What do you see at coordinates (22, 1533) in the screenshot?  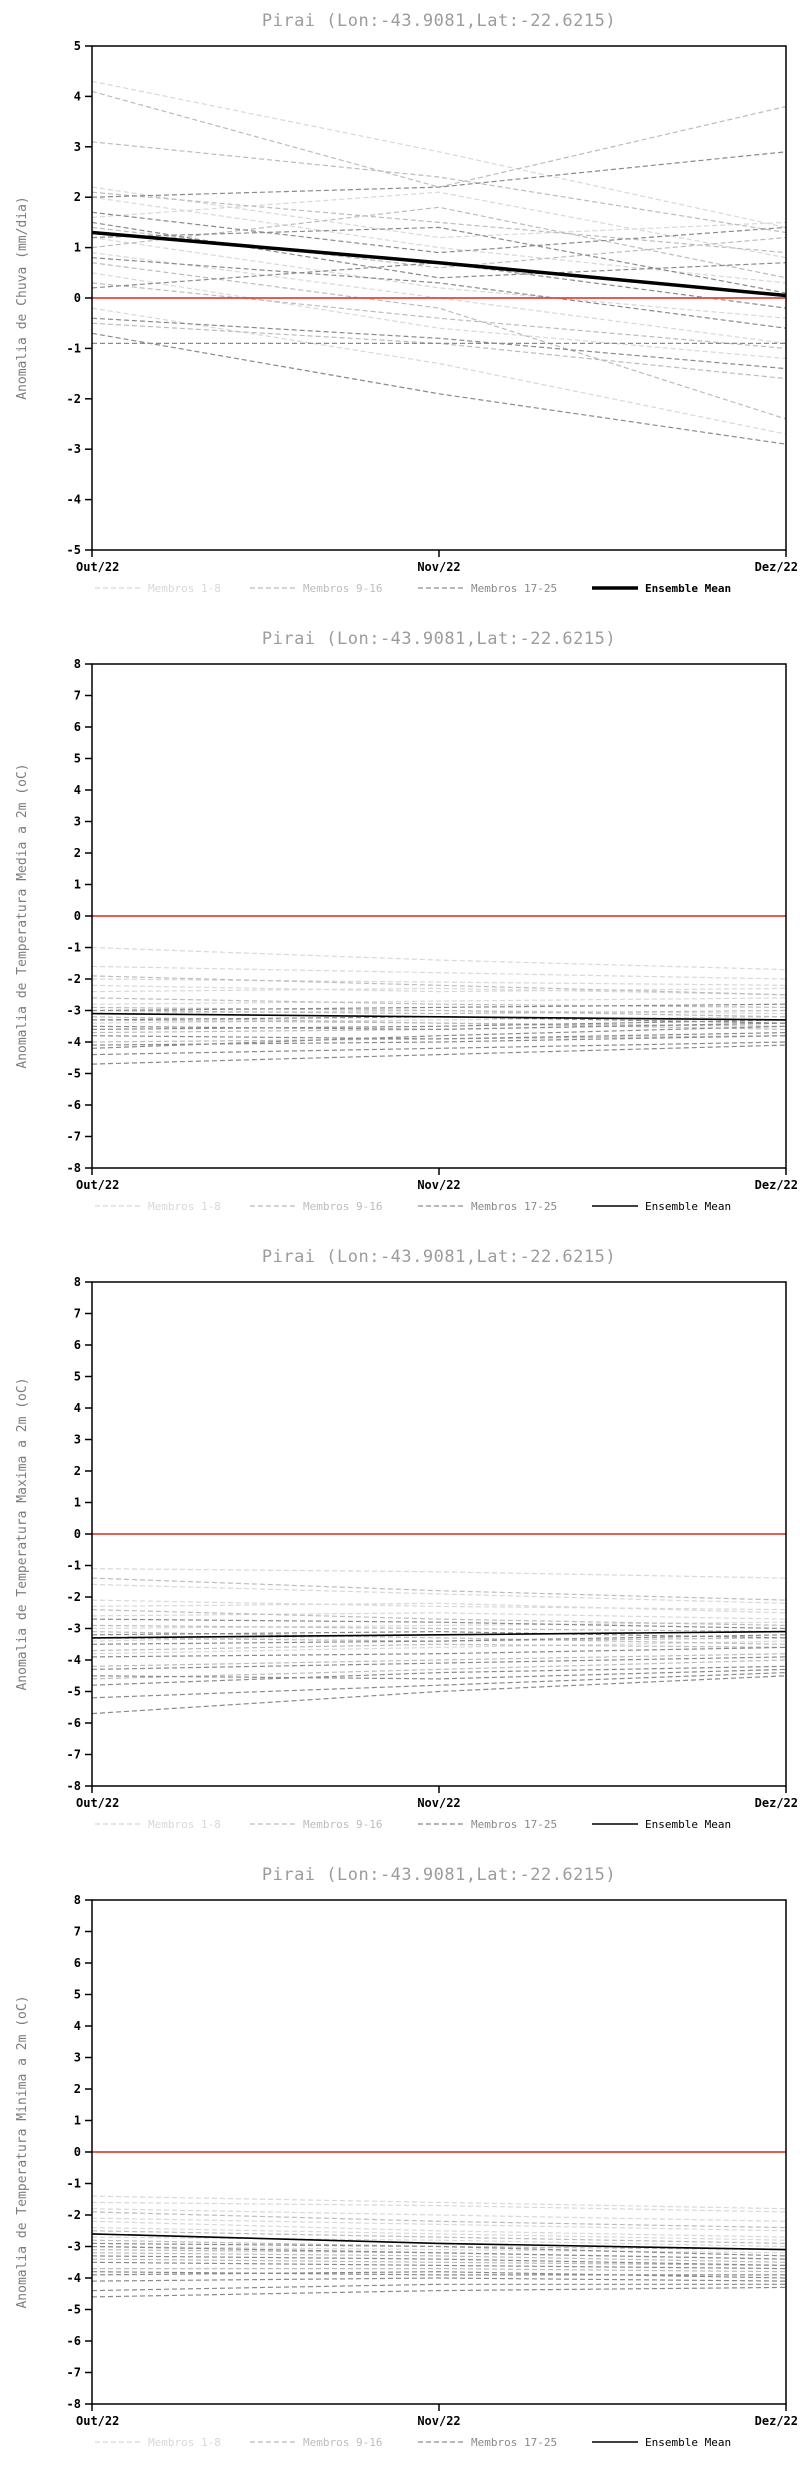 I see `y-axis-label: Anomalia de Temperatura Maxima a 2m (oC)` at bounding box center [22, 1533].